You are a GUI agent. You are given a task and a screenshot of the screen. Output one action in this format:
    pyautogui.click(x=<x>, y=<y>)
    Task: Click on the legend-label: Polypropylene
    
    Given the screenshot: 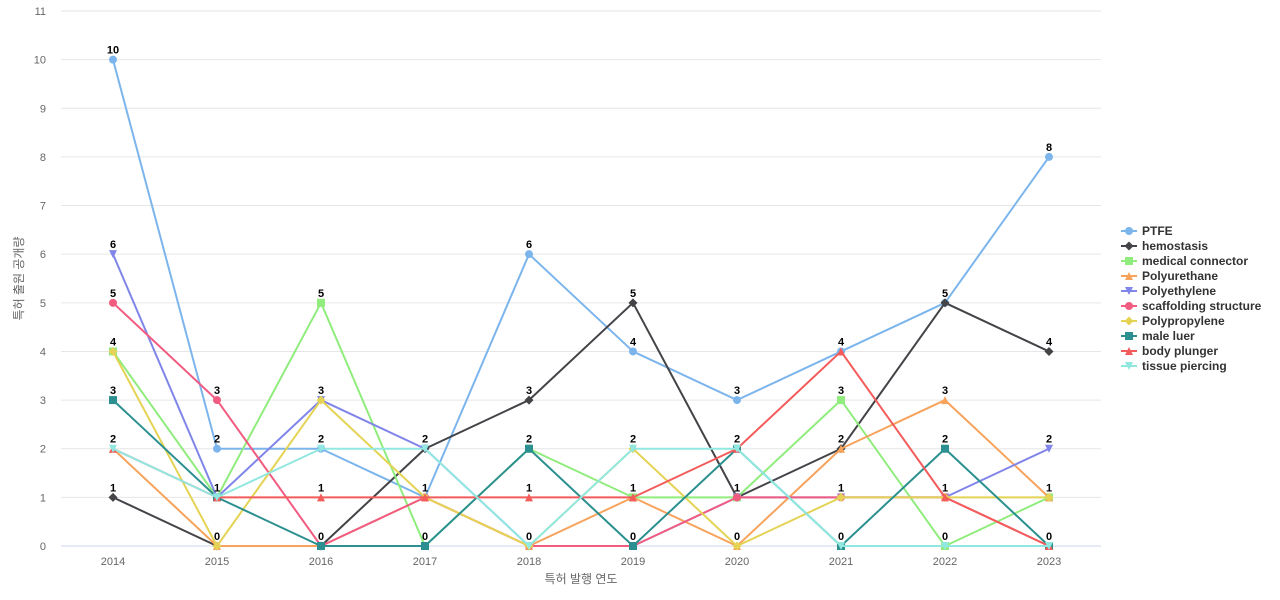 What is the action you would take?
    pyautogui.click(x=1183, y=321)
    